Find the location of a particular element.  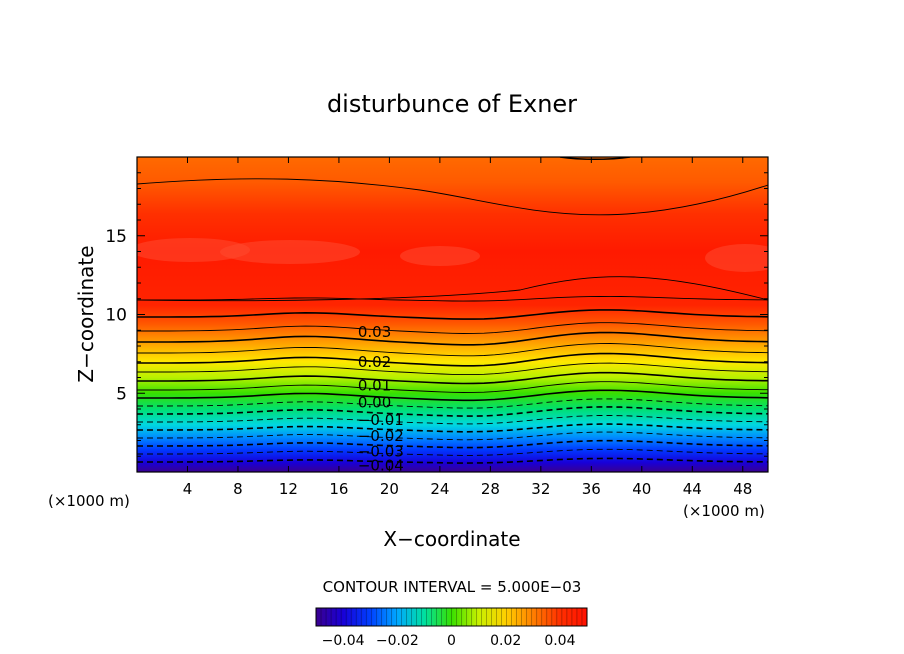

x-tick-label: 4 is located at coordinates (188, 489).